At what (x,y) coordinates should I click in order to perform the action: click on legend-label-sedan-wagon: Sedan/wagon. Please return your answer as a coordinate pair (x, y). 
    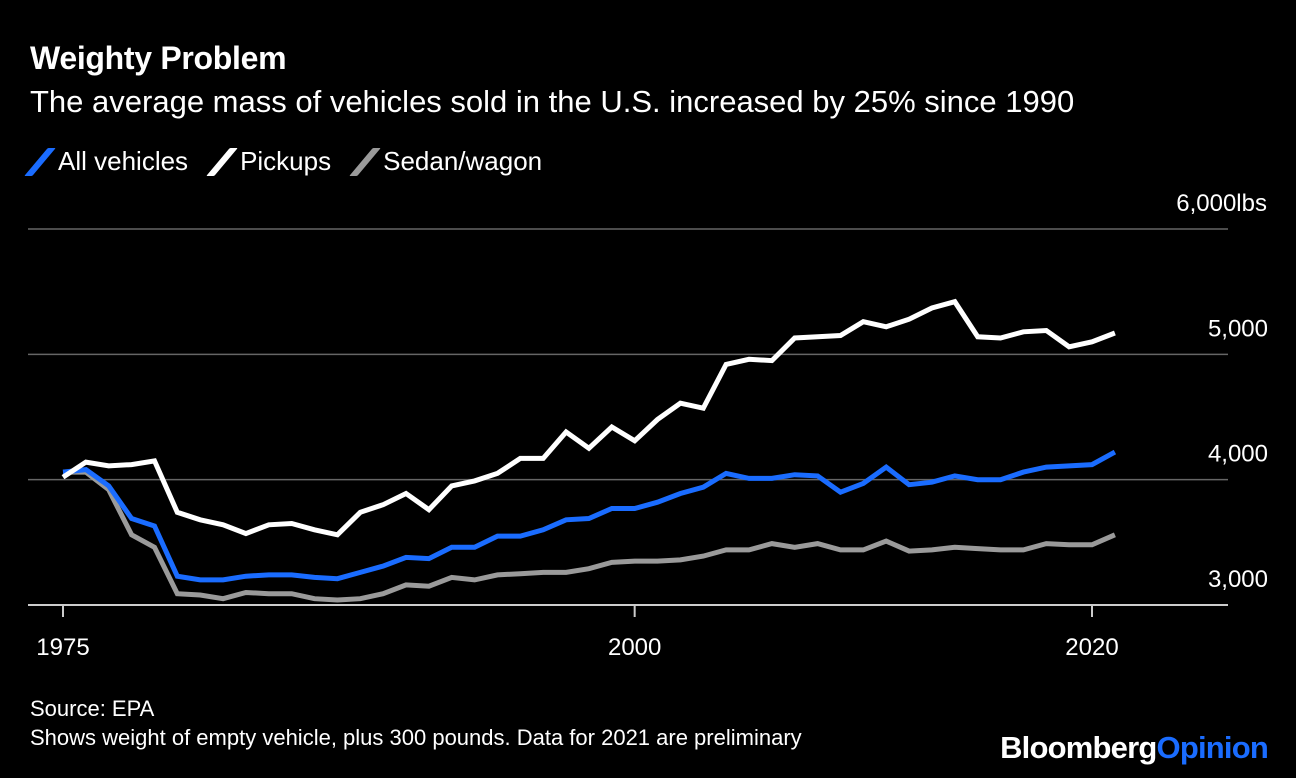
    Looking at the image, I should click on (463, 161).